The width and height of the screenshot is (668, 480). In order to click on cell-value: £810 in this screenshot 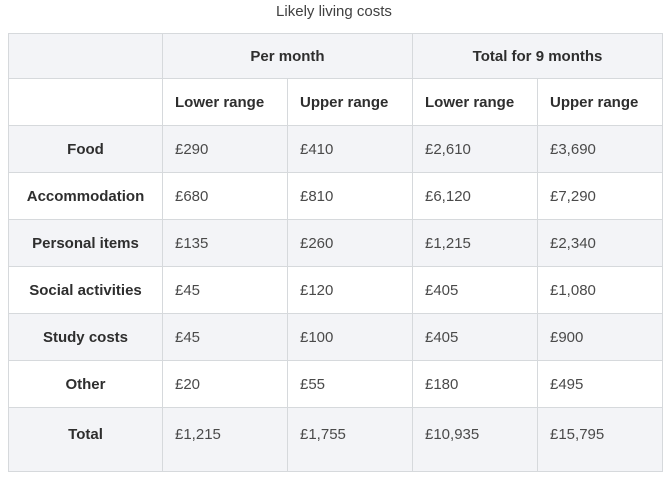, I will do `click(350, 196)`.